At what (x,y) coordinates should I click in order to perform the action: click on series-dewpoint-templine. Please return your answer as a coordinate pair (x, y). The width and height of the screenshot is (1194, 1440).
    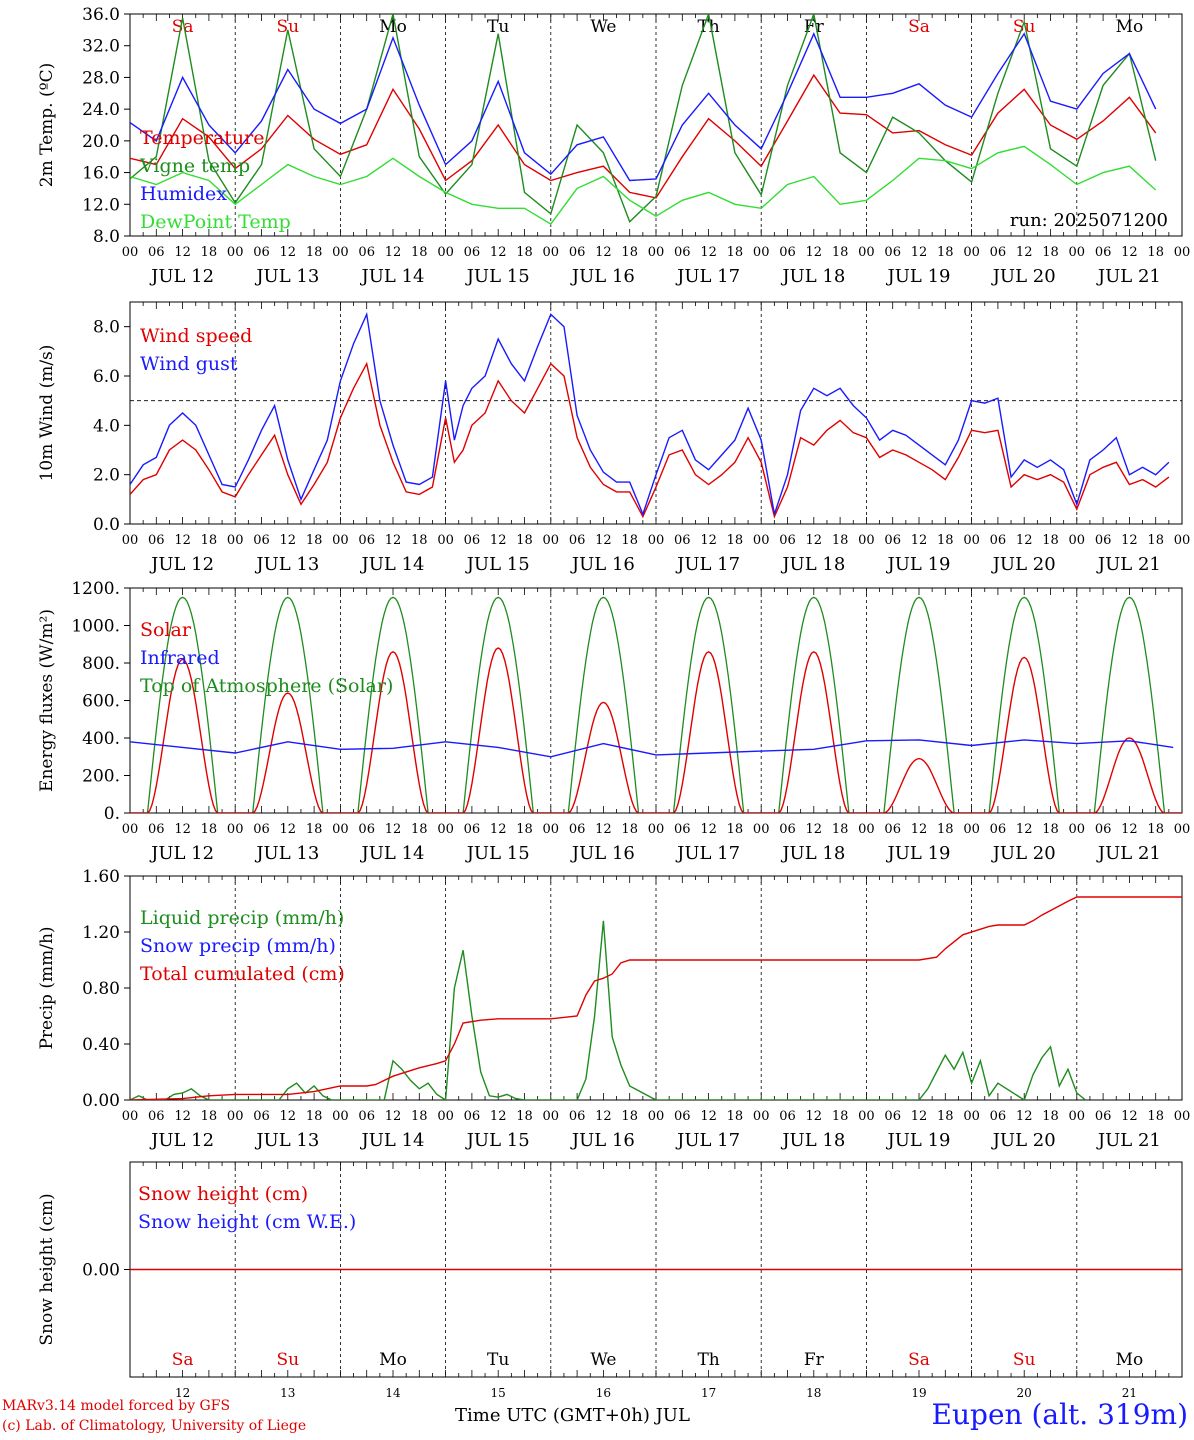
    Looking at the image, I should click on (643, 185).